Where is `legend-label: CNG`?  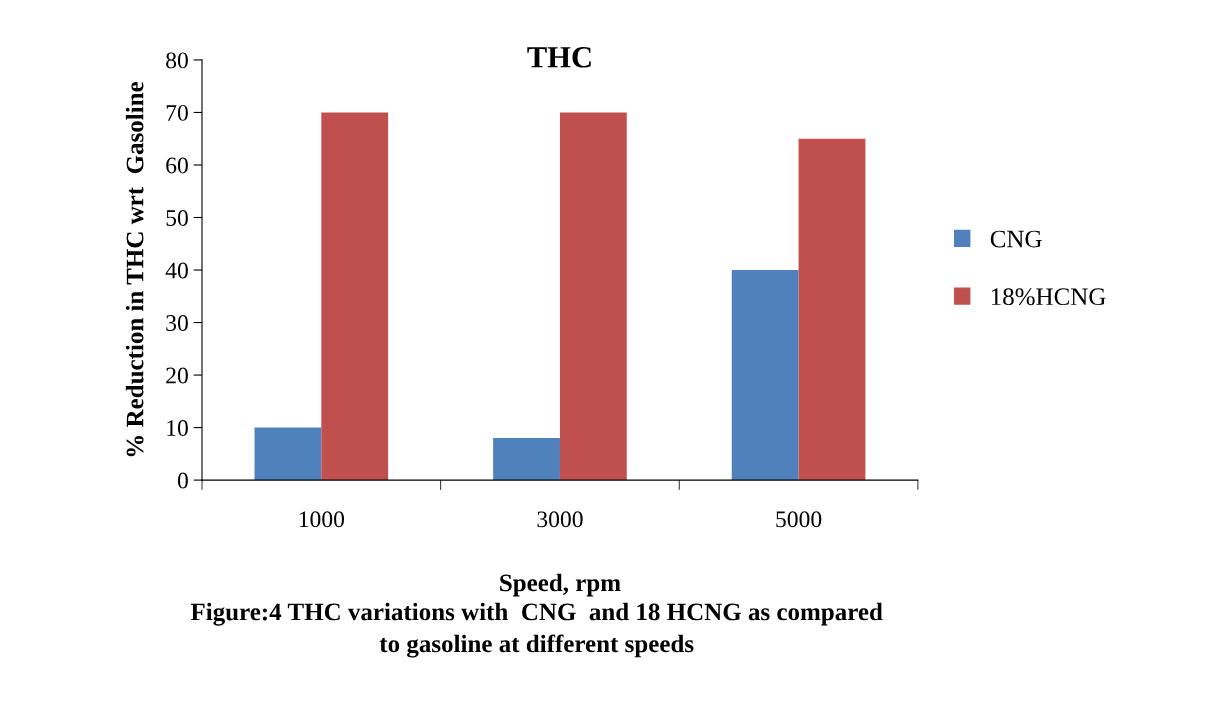 legend-label: CNG is located at coordinates (1016, 239).